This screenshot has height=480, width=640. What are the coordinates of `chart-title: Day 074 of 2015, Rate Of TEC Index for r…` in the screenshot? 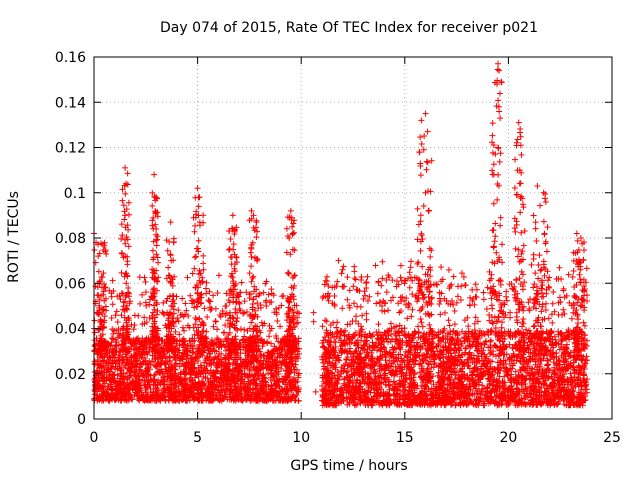 It's located at (349, 28).